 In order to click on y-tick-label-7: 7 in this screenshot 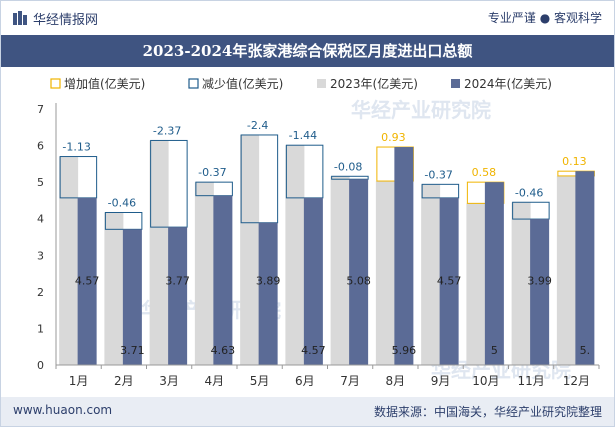, I will do `click(40, 109)`.